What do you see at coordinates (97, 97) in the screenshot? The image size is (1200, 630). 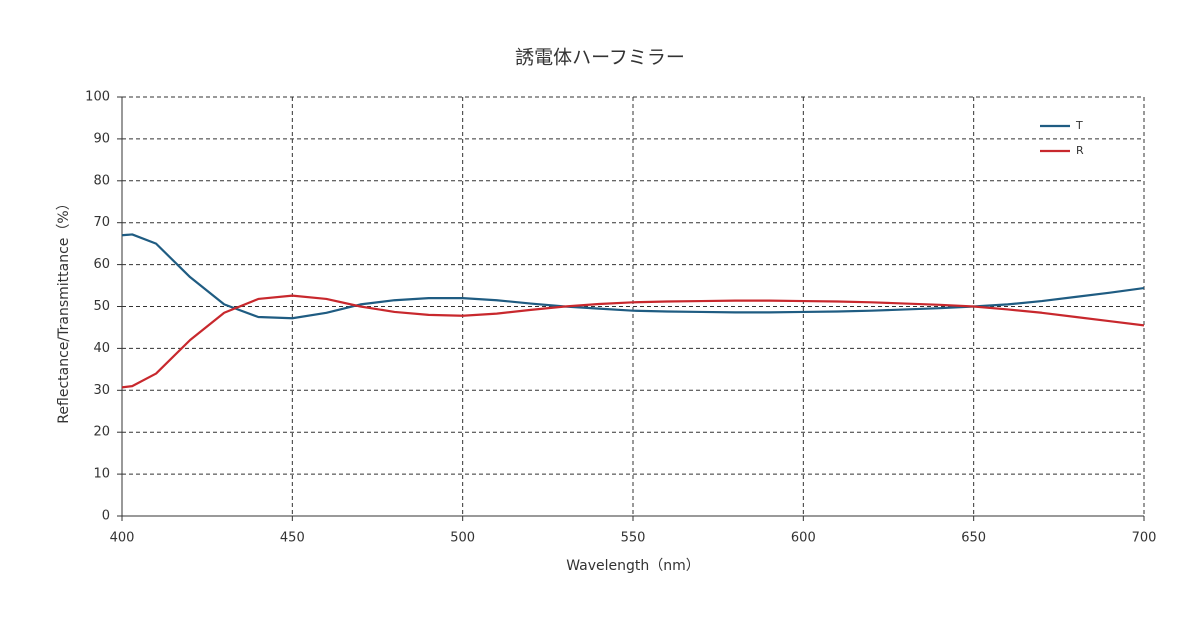 I see `y-tick-label: 100` at bounding box center [97, 97].